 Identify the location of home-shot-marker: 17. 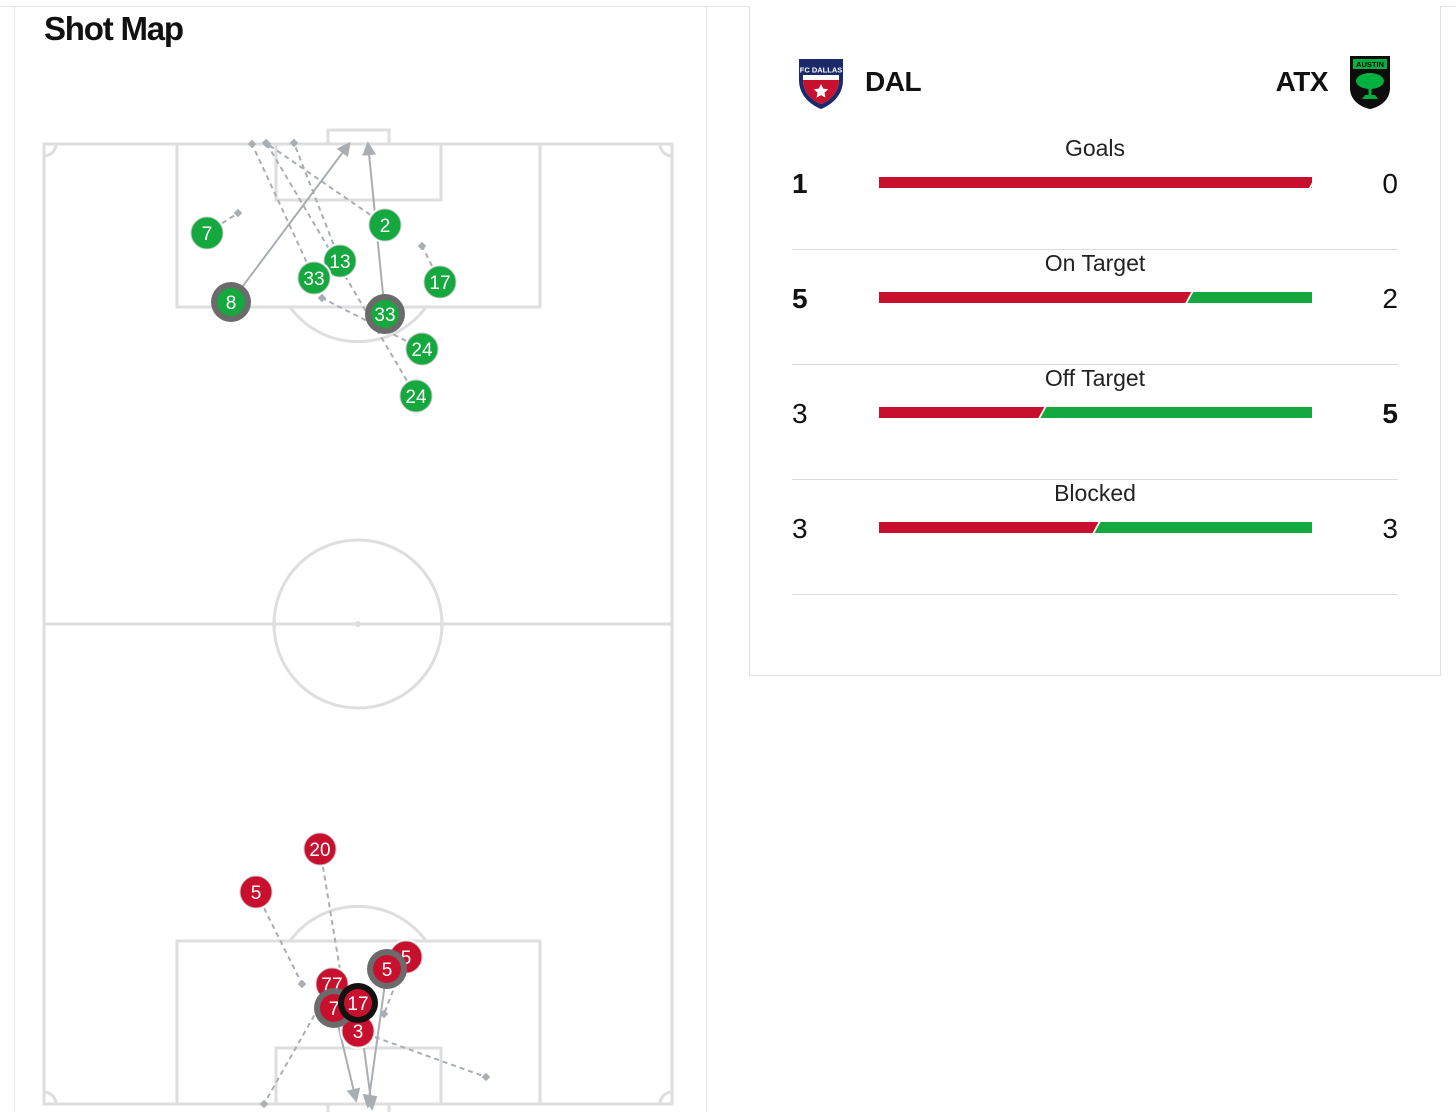
(358, 1003).